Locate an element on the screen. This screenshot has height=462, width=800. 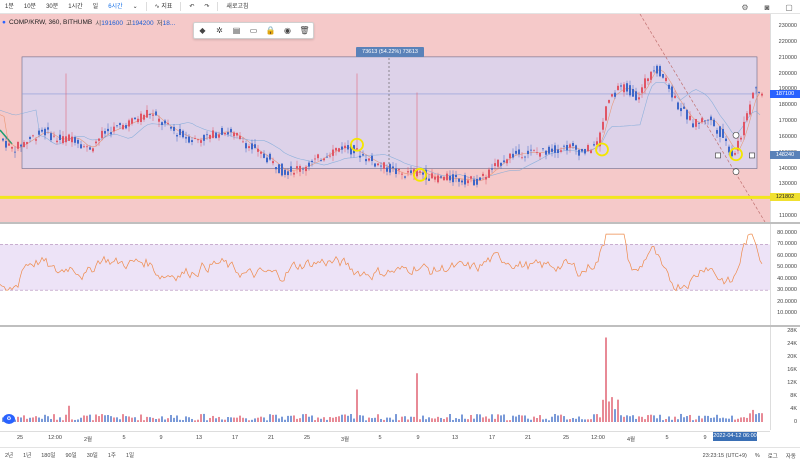
interval-6h: 6시간 is located at coordinates (115, 6).